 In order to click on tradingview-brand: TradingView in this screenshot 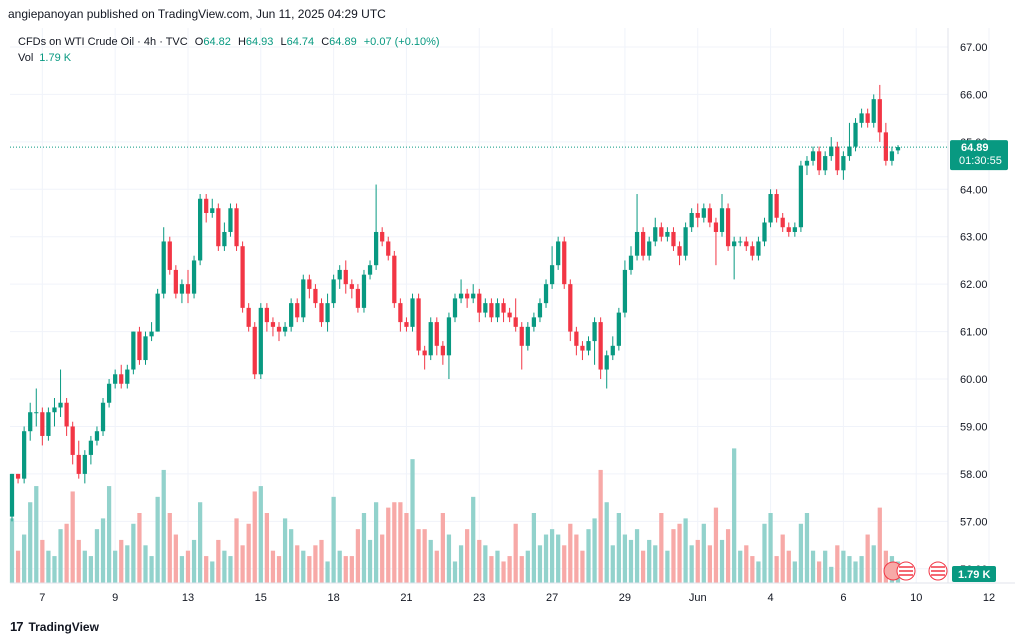, I will do `click(63, 626)`.